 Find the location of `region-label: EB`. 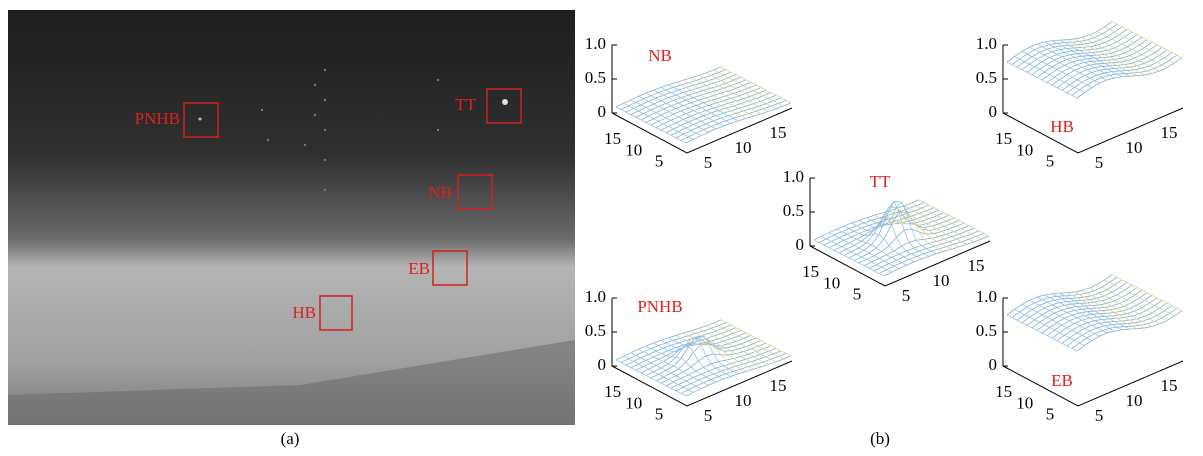

region-label: EB is located at coordinates (419, 268).